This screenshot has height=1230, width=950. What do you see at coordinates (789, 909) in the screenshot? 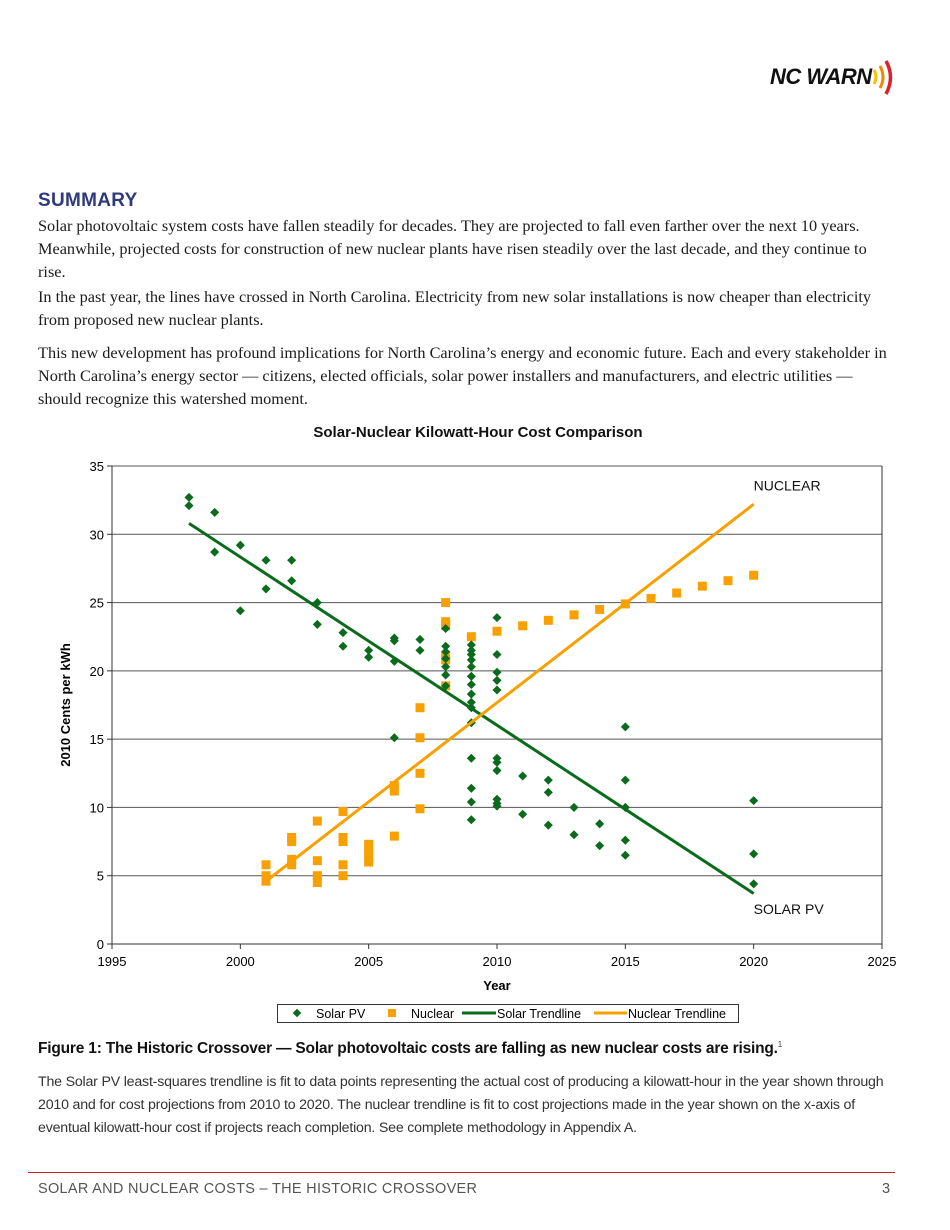
I see `solar-annotation: SOLAR PV` at bounding box center [789, 909].